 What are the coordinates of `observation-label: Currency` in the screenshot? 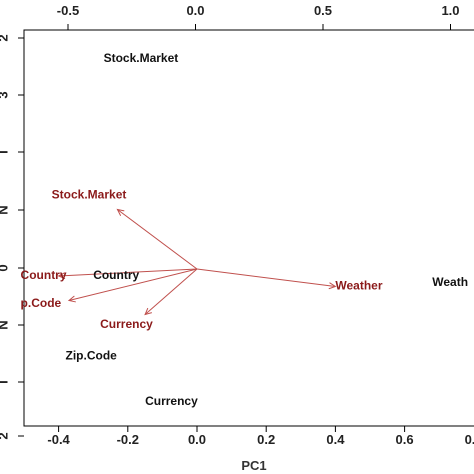 It's located at (171, 401).